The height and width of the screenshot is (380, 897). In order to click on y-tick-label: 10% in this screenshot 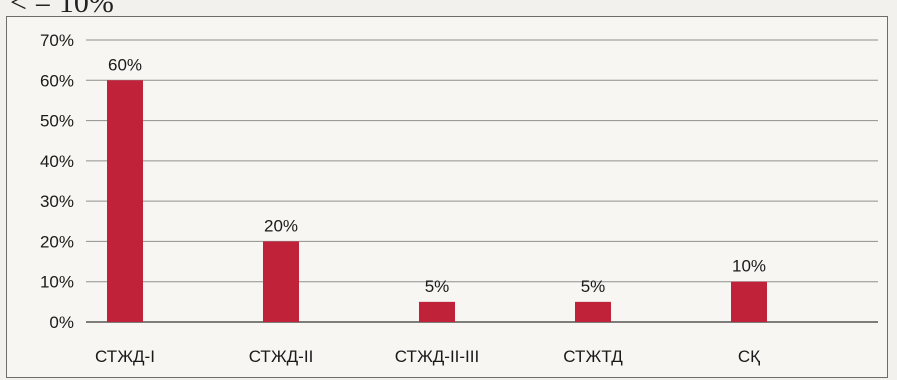, I will do `click(57, 282)`.